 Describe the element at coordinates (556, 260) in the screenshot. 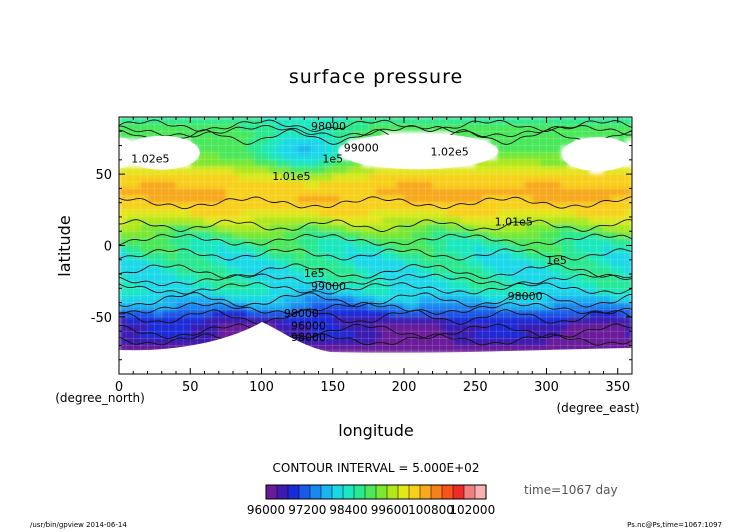

I see `contour-label: 1e5` at that location.